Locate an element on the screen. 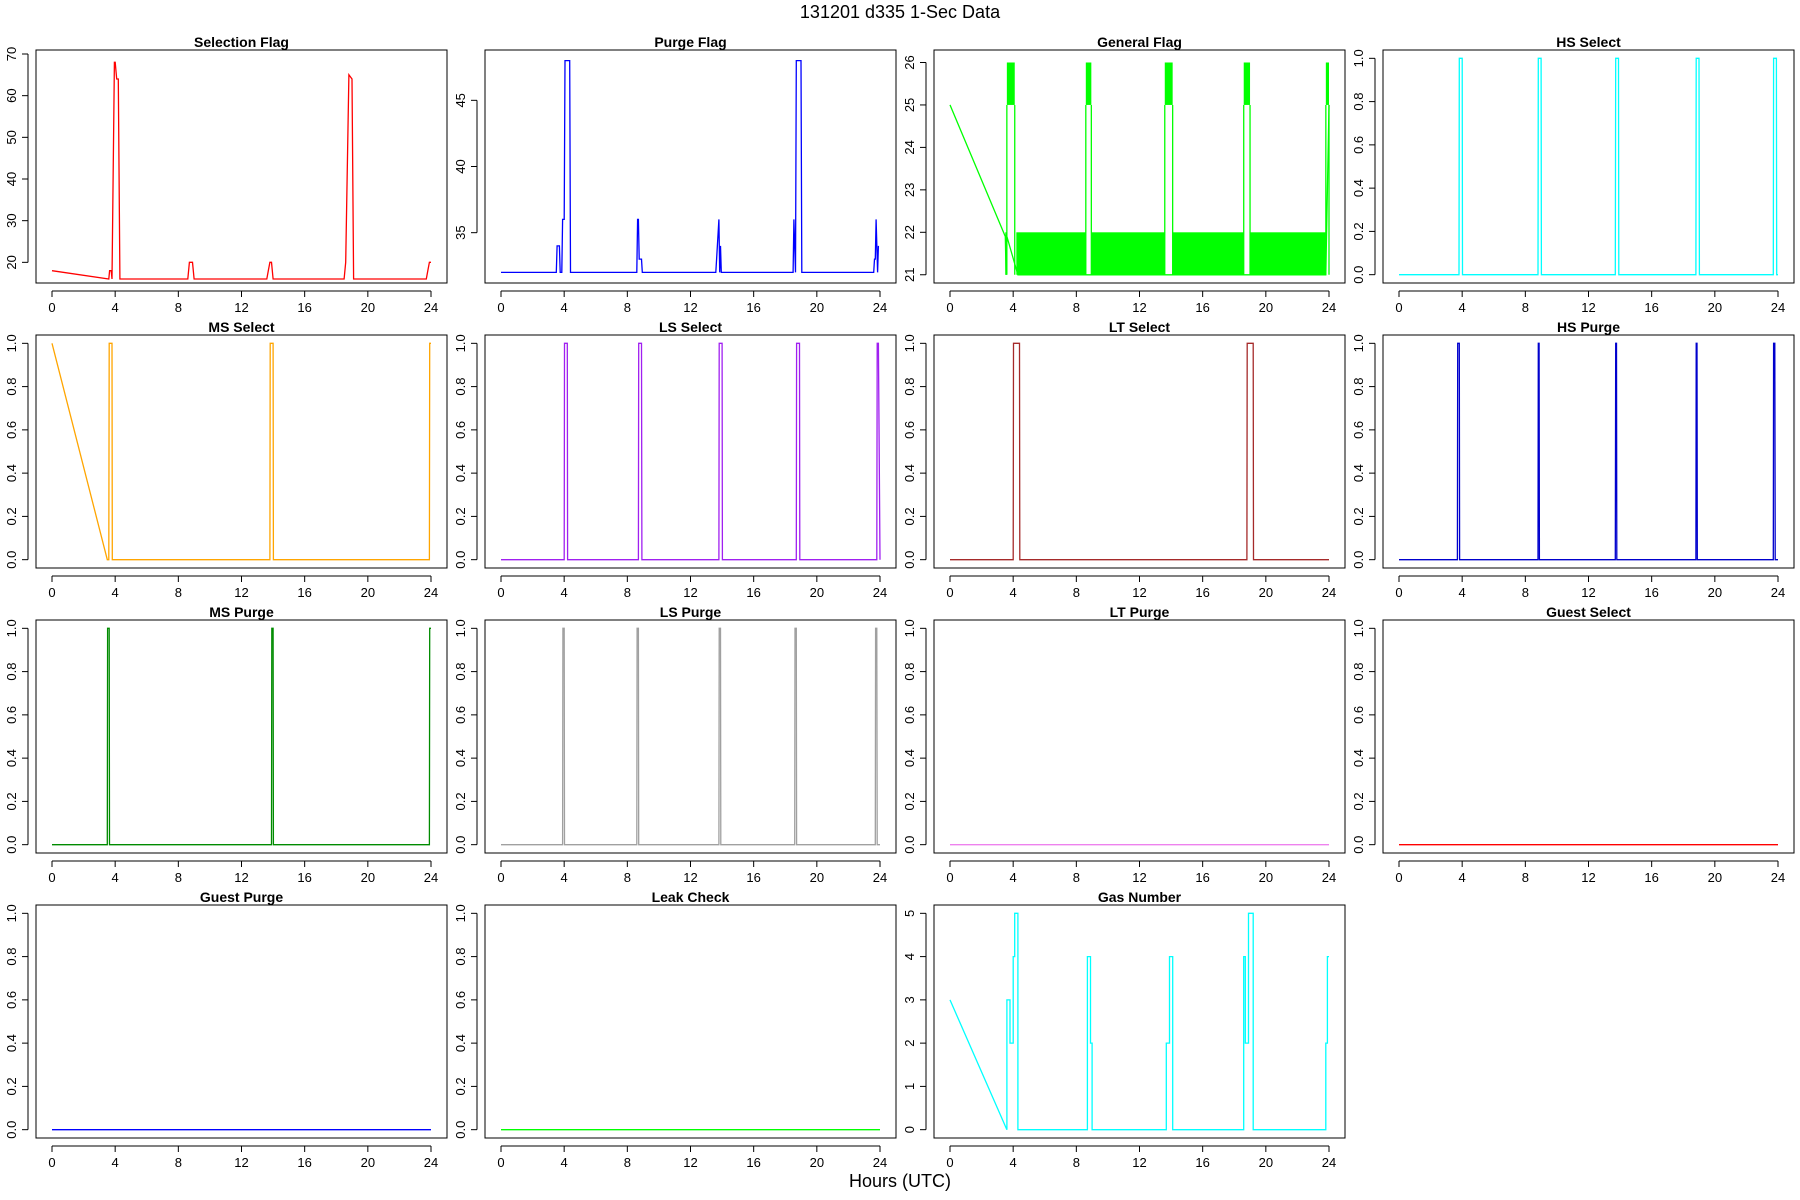  panel-1: Selection Flag 0 4 8 12 16 20 24 20 30 40 50 60 70 is located at coordinates (226, 174).